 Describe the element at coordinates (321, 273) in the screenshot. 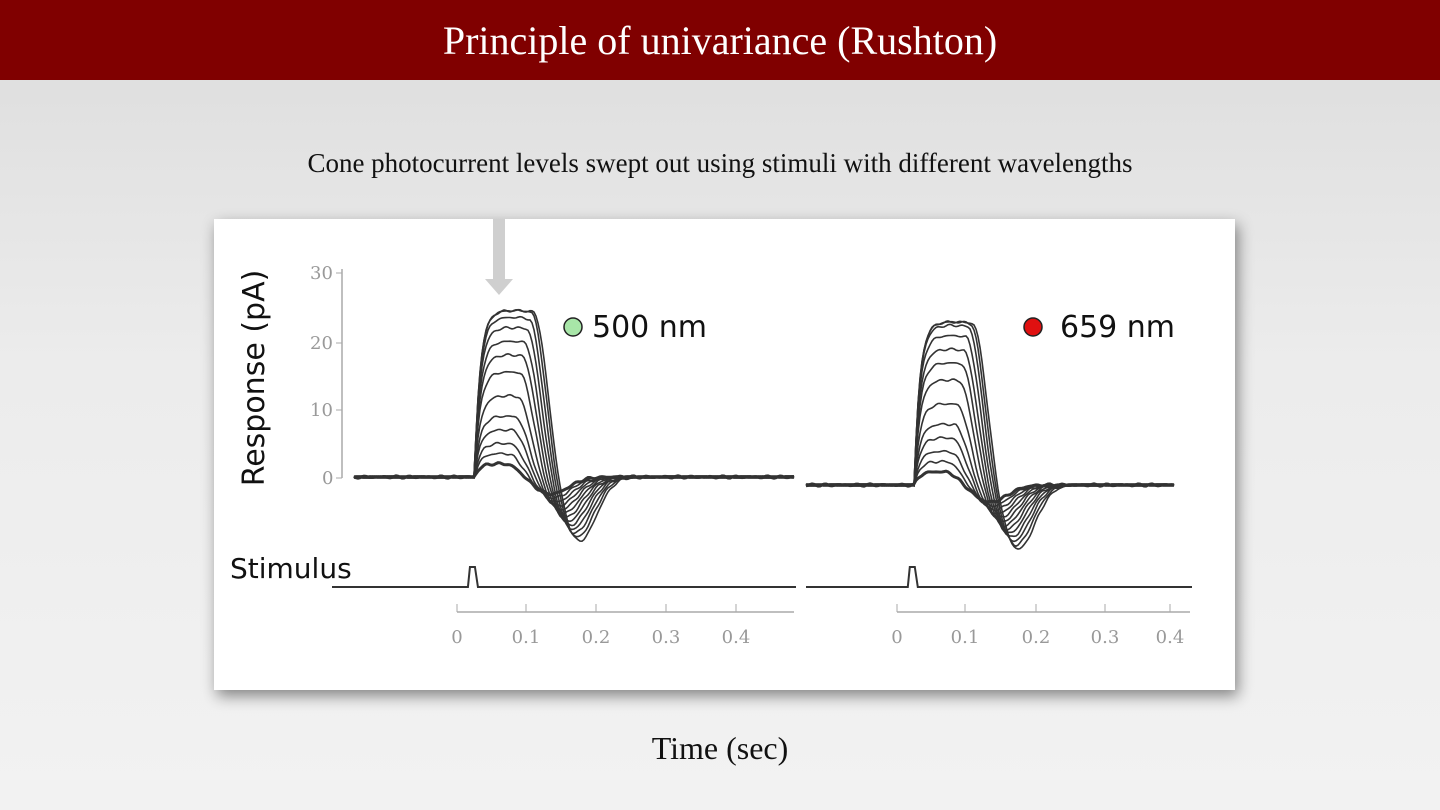

I see `y-tick-label: 30` at that location.